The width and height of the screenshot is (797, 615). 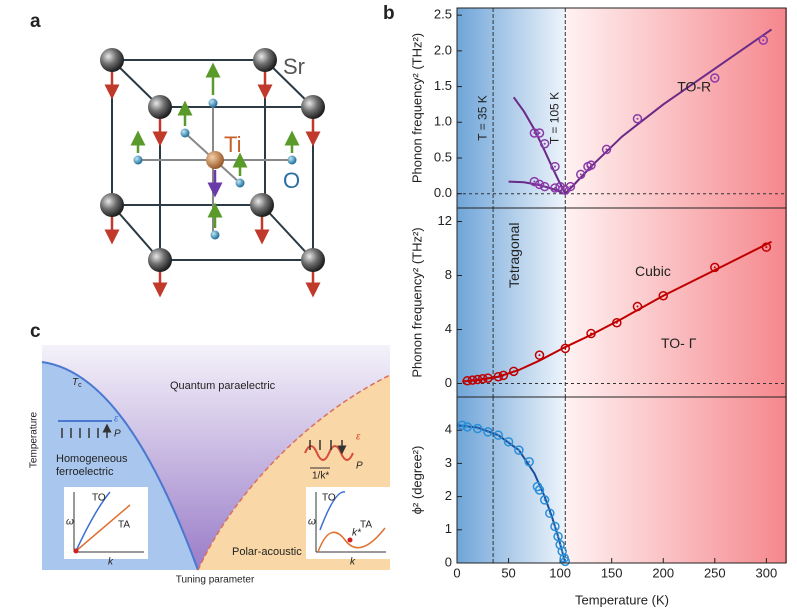 I want to click on symbol: k*, so click(x=357, y=533).